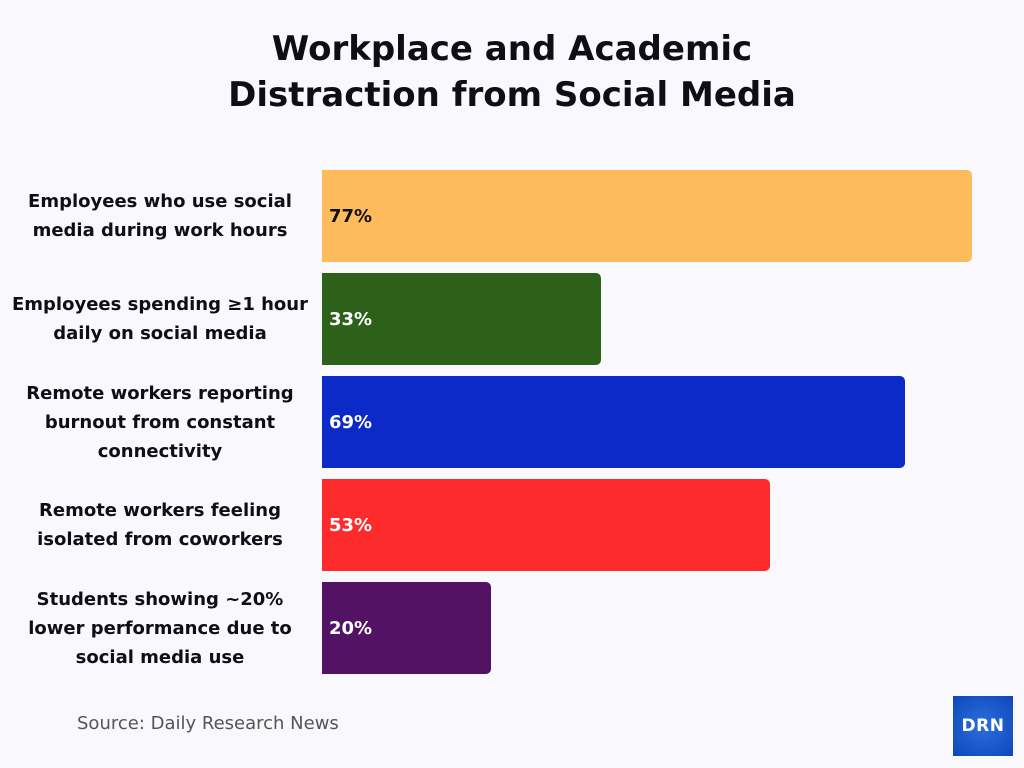 The height and width of the screenshot is (768, 1024). Describe the element at coordinates (461, 319) in the screenshot. I see `bar: 33%` at that location.